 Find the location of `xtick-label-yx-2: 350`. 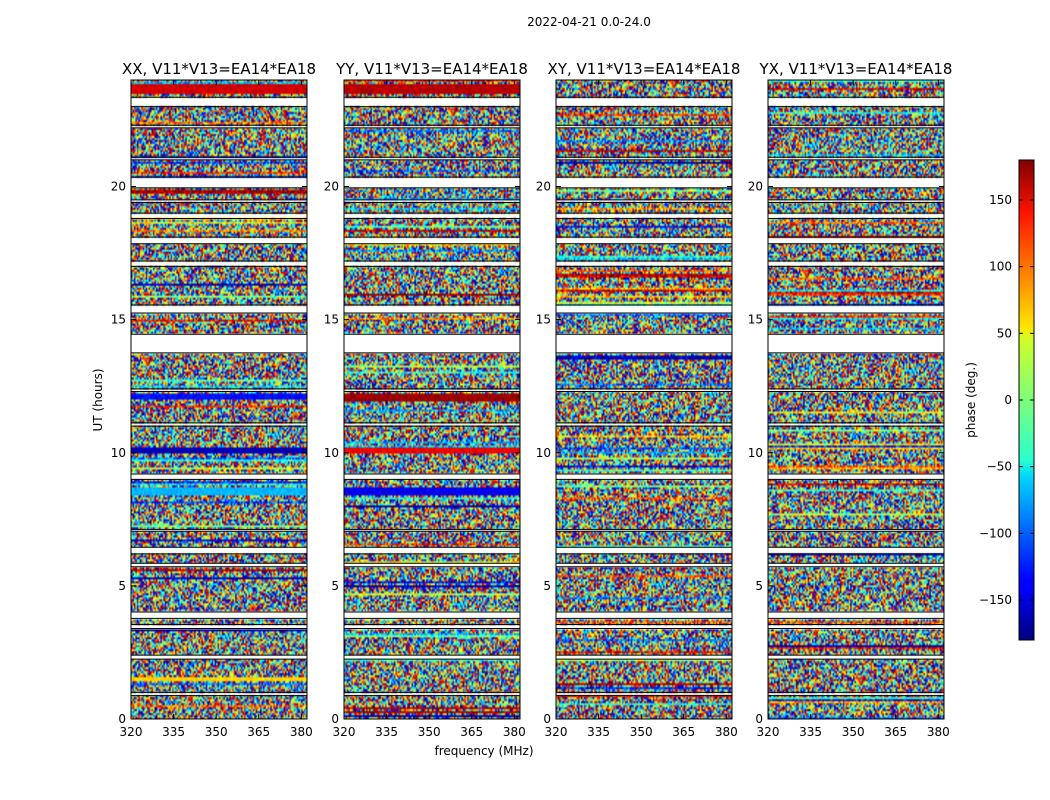

xtick-label-yx-2: 350 is located at coordinates (853, 732).